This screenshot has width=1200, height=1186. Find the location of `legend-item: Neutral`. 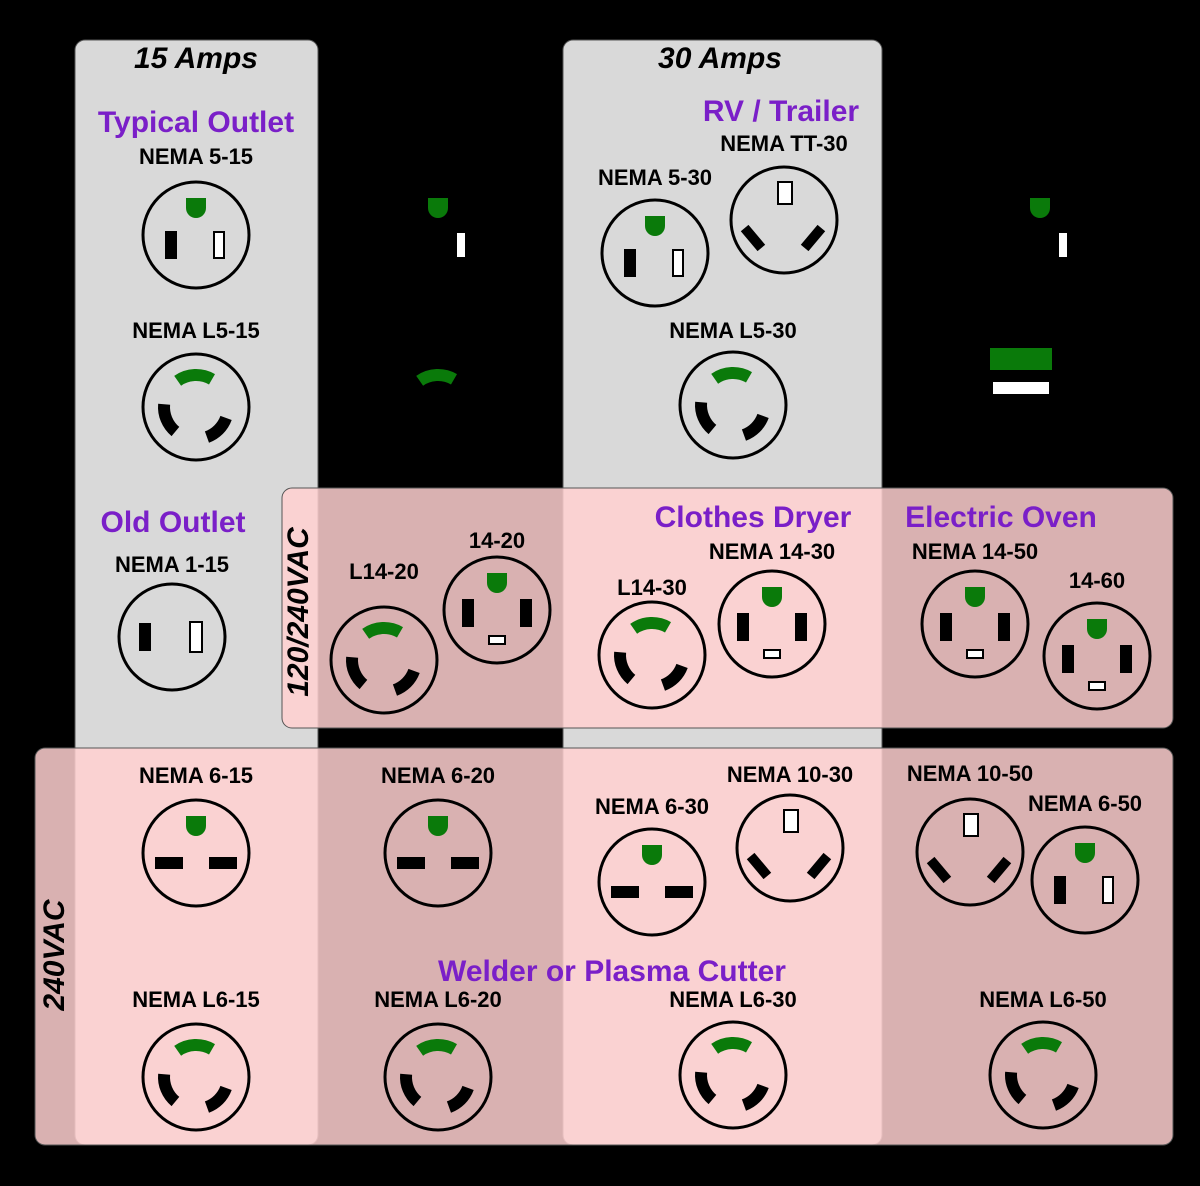

legend-item: Neutral is located at coordinates (1110, 388).